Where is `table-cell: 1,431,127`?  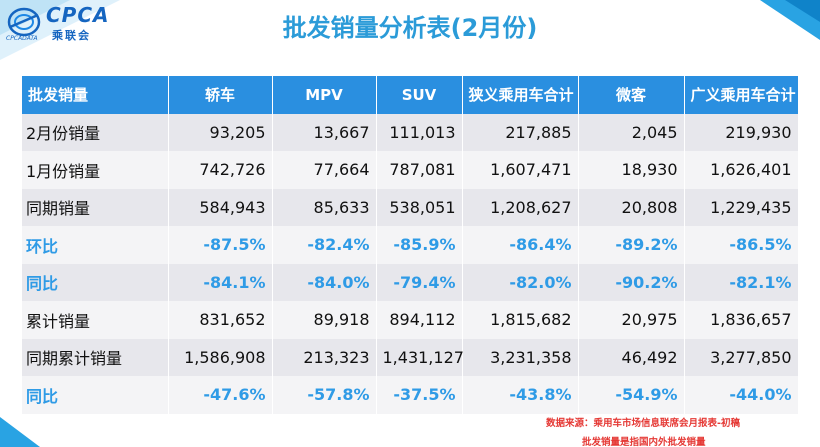
table-cell: 1,431,127 is located at coordinates (420, 357).